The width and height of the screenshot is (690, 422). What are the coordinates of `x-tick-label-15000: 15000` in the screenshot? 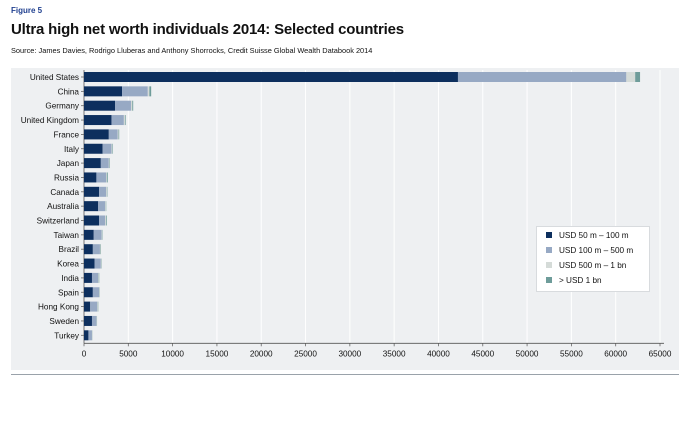 It's located at (217, 353).